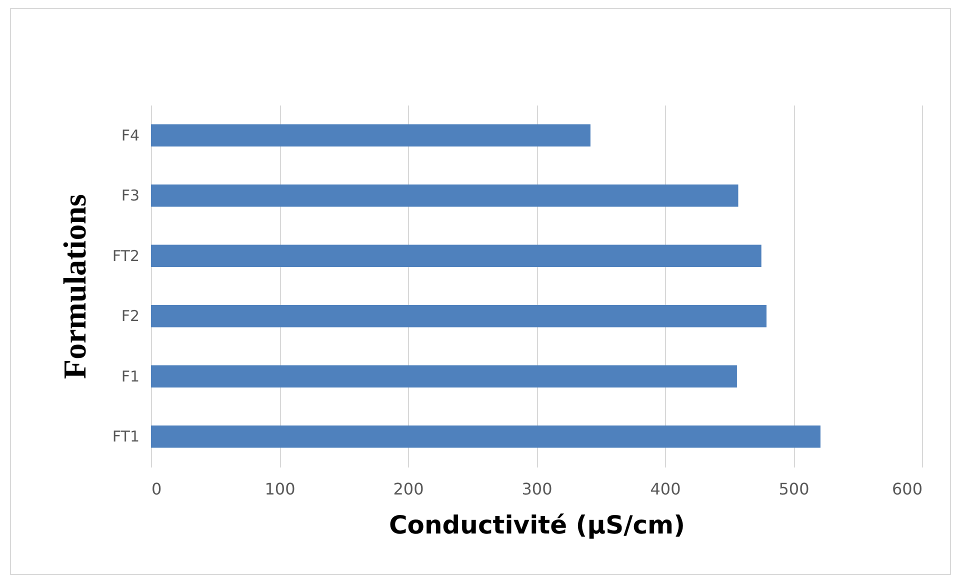 The height and width of the screenshot is (581, 959). Describe the element at coordinates (130, 135) in the screenshot. I see `y-tick-label: F4` at that location.